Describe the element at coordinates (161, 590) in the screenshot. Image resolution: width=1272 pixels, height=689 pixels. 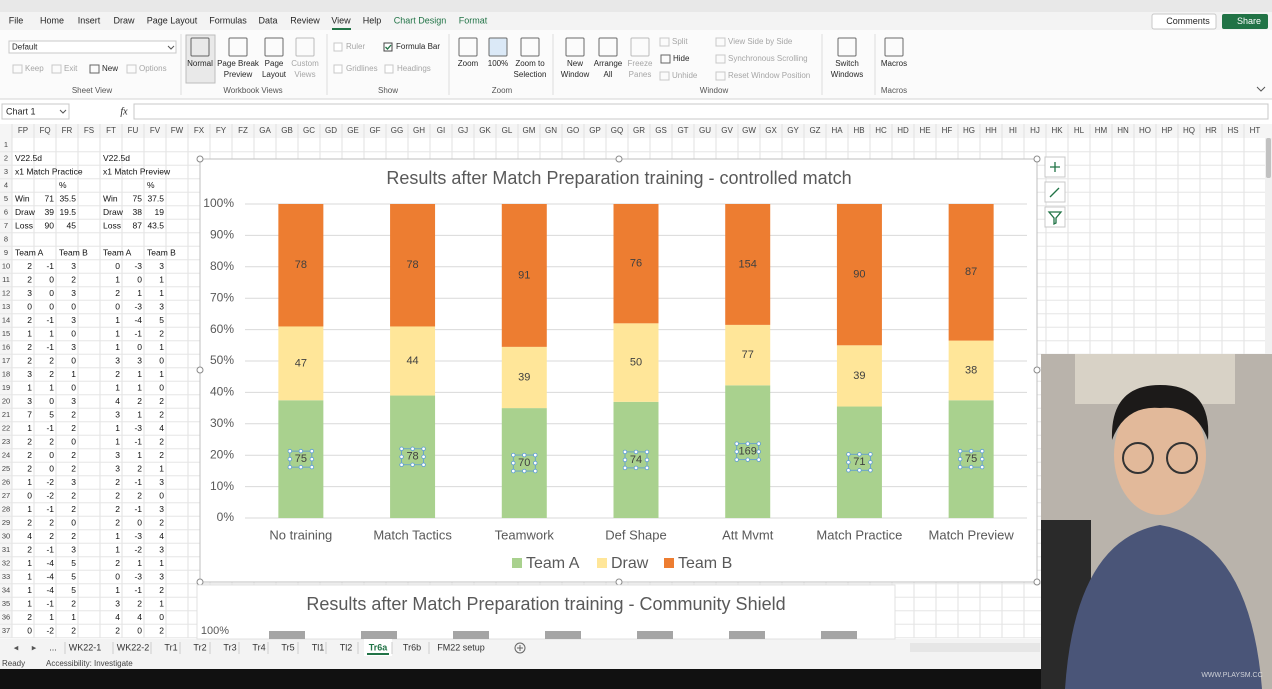
I see `cell: 2` at that location.